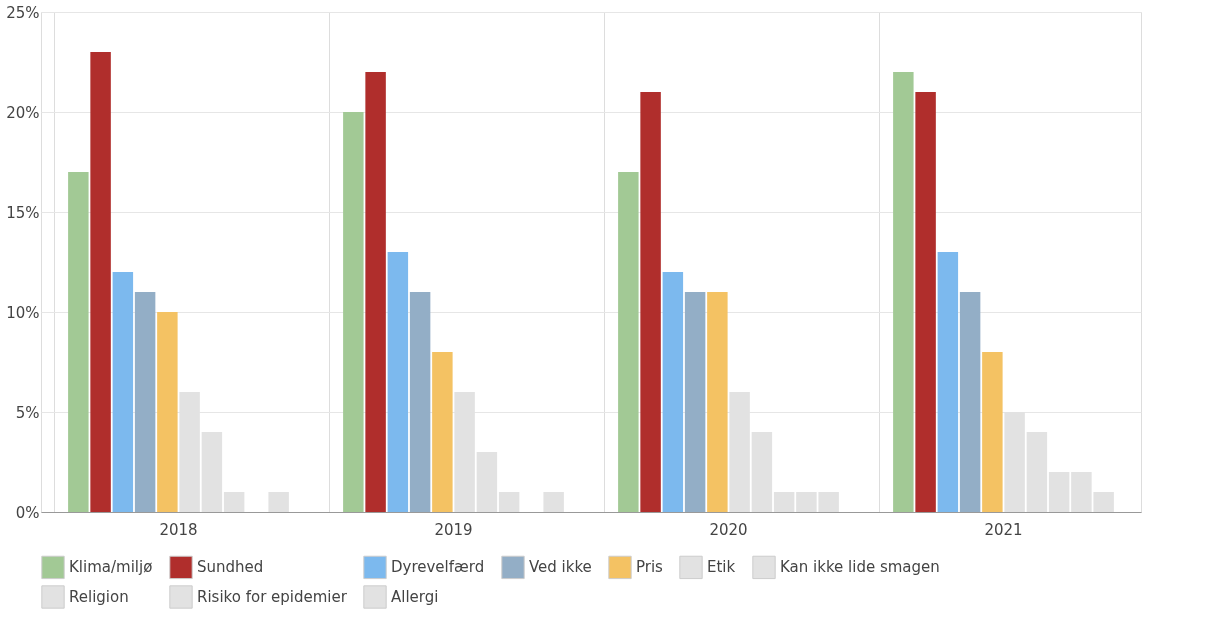  I want to click on y-tick-label: 0%, so click(27, 512).